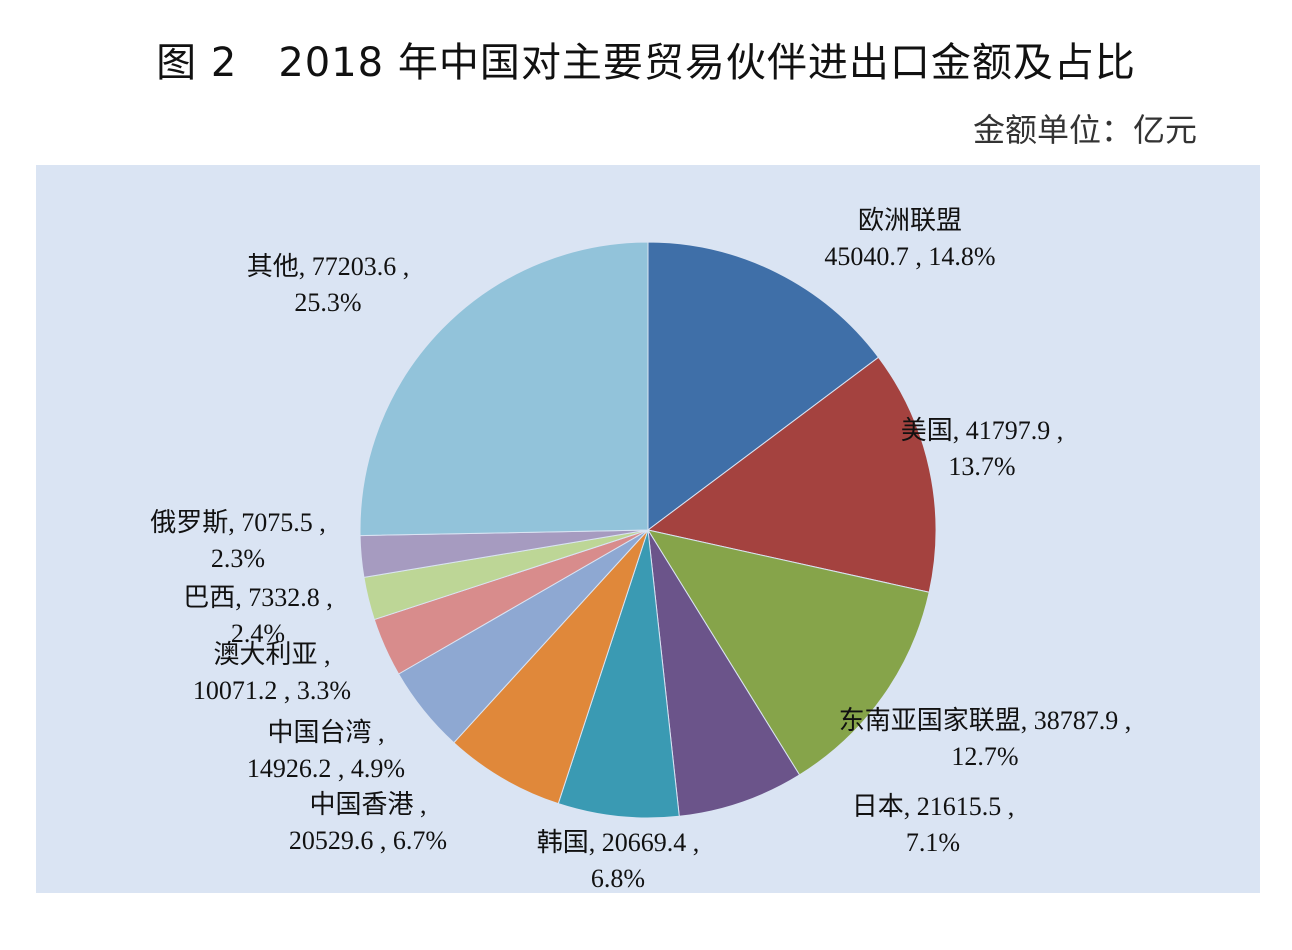 Image resolution: width=1292 pixels, height=950 pixels. Describe the element at coordinates (277, 522) in the screenshot. I see `slice-value: , 7075.5 ,` at that location.